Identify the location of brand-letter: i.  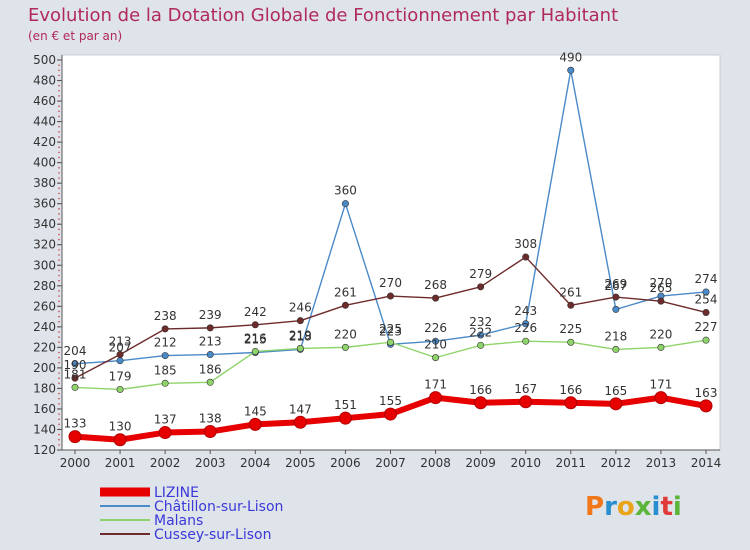
(656, 507).